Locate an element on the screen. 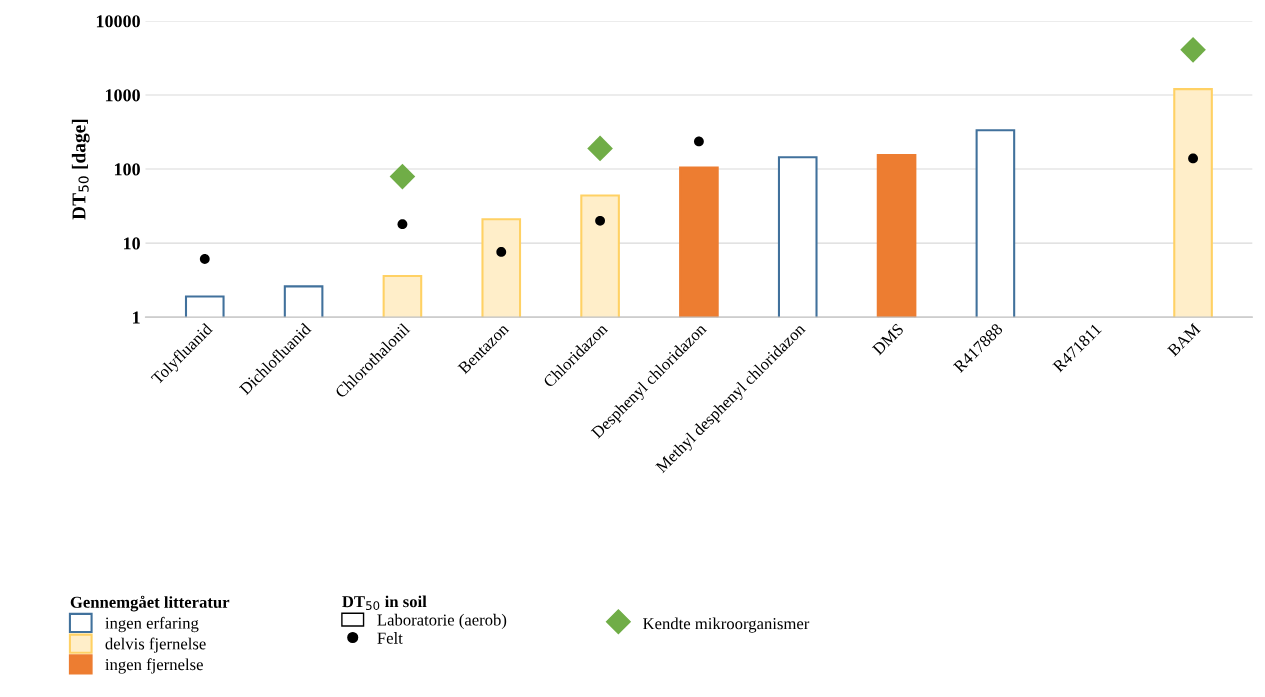 Image resolution: width=1265 pixels, height=697 pixels. y-axis-title: DT$_{50}$ [dage] is located at coordinates (80, 169).